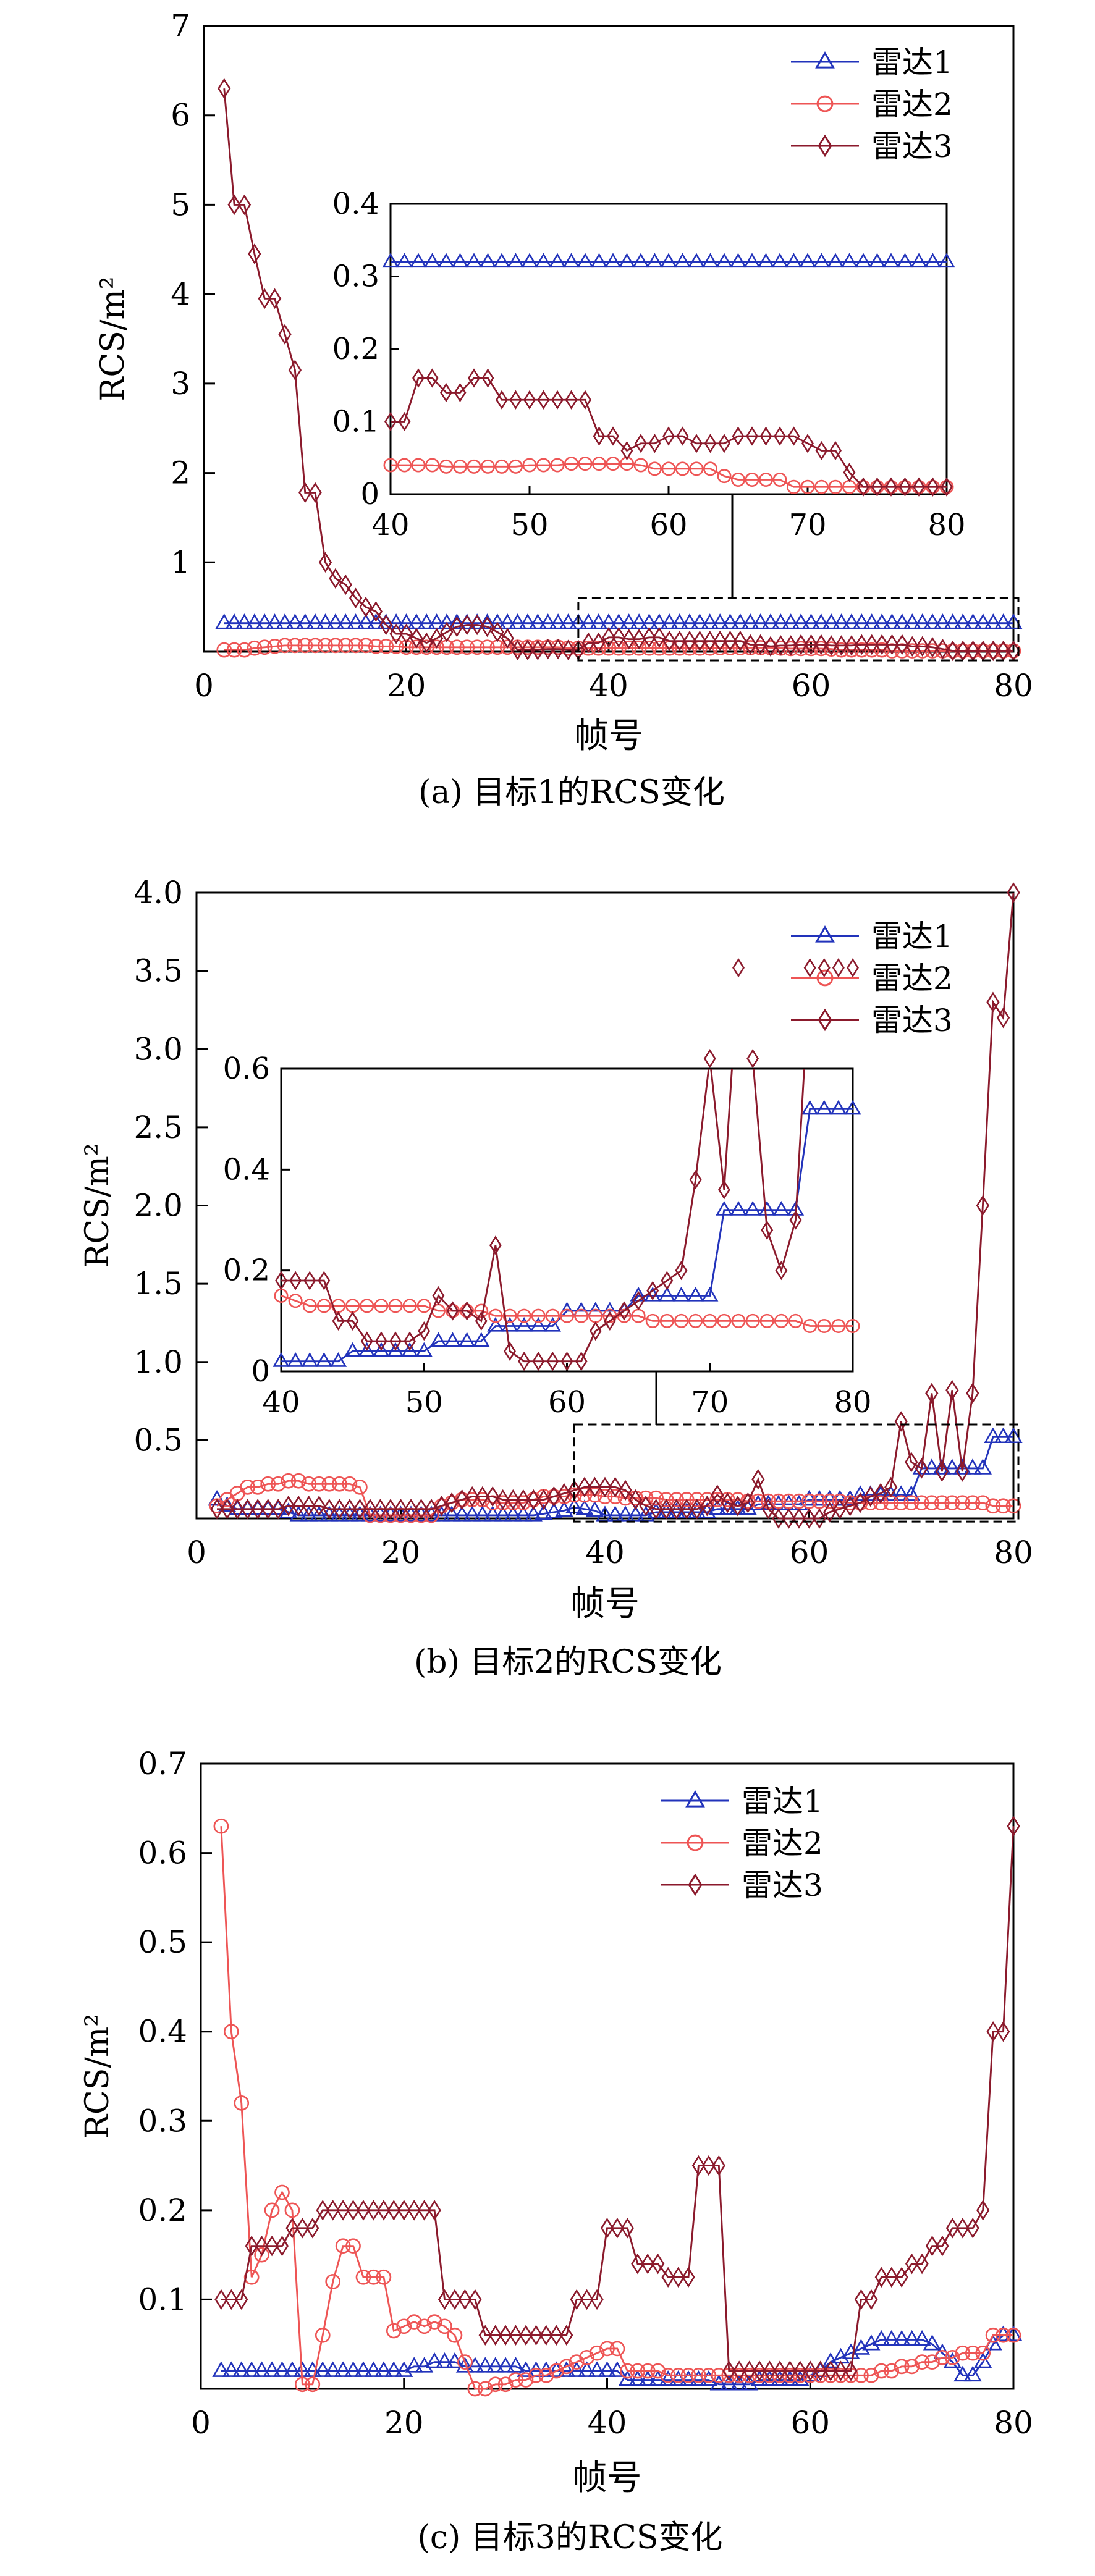  I want to click on chart-a-inset-xtick-label: 40, so click(390, 525).